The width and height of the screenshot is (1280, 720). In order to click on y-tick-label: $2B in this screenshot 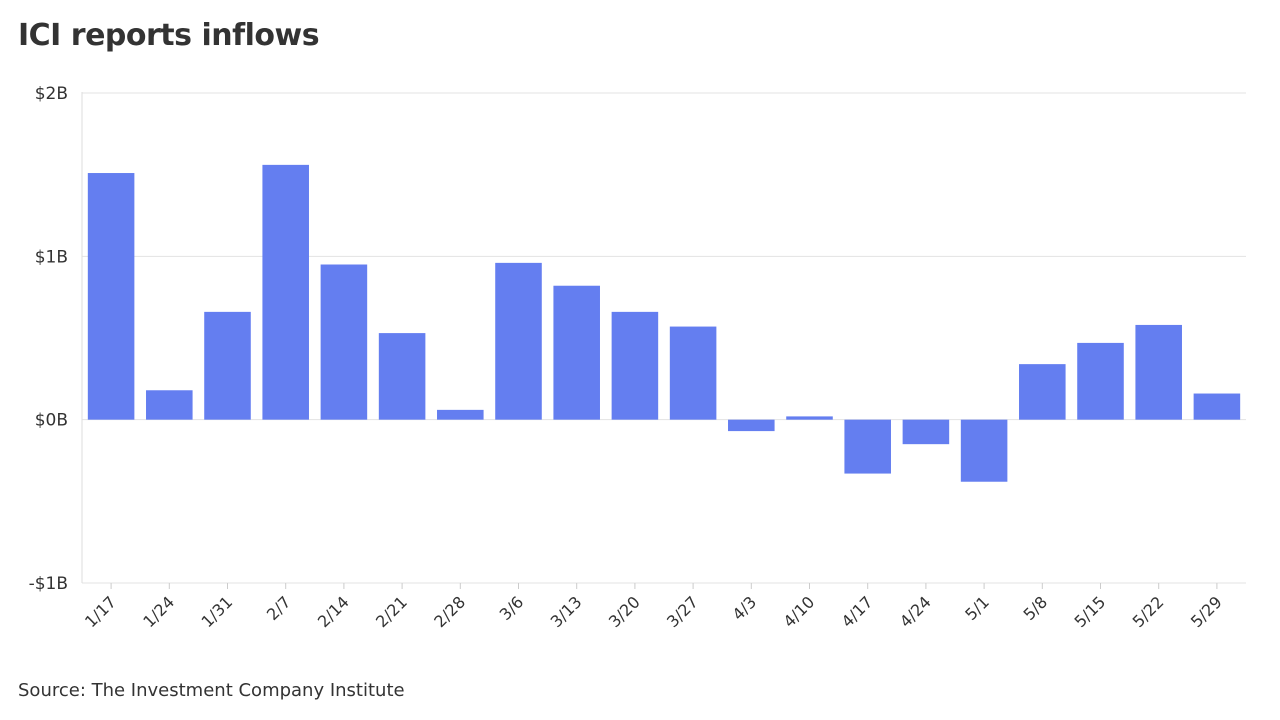, I will do `click(51, 94)`.